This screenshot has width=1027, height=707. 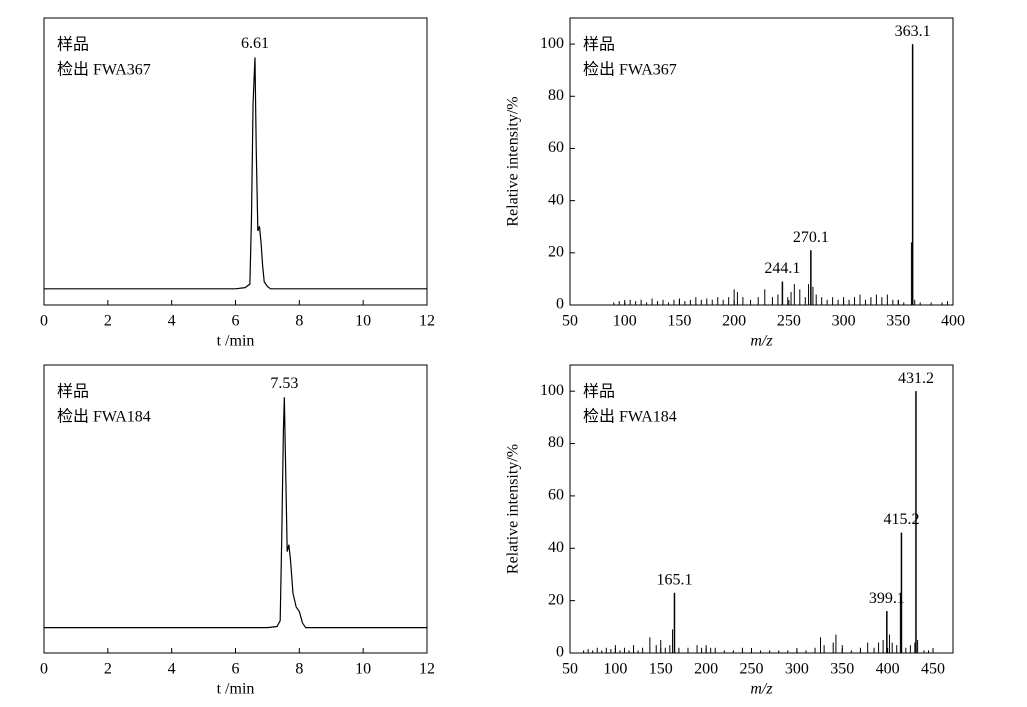 I want to click on peak-label: 6.61, so click(x=255, y=43).